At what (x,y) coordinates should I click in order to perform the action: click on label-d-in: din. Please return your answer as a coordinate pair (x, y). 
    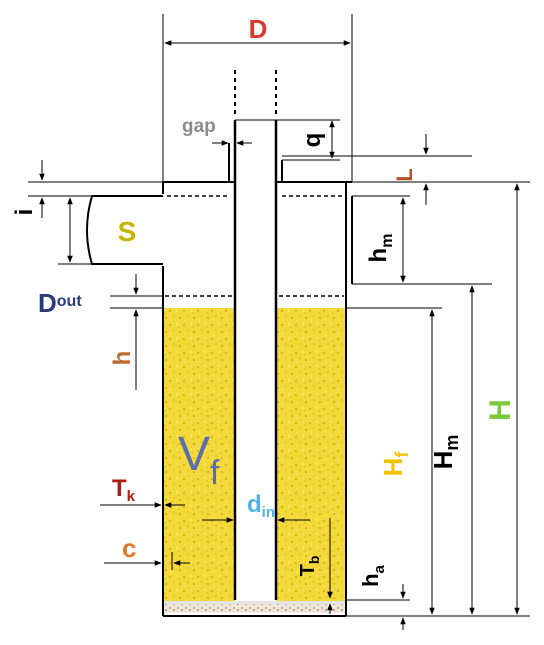
    Looking at the image, I should click on (261, 506).